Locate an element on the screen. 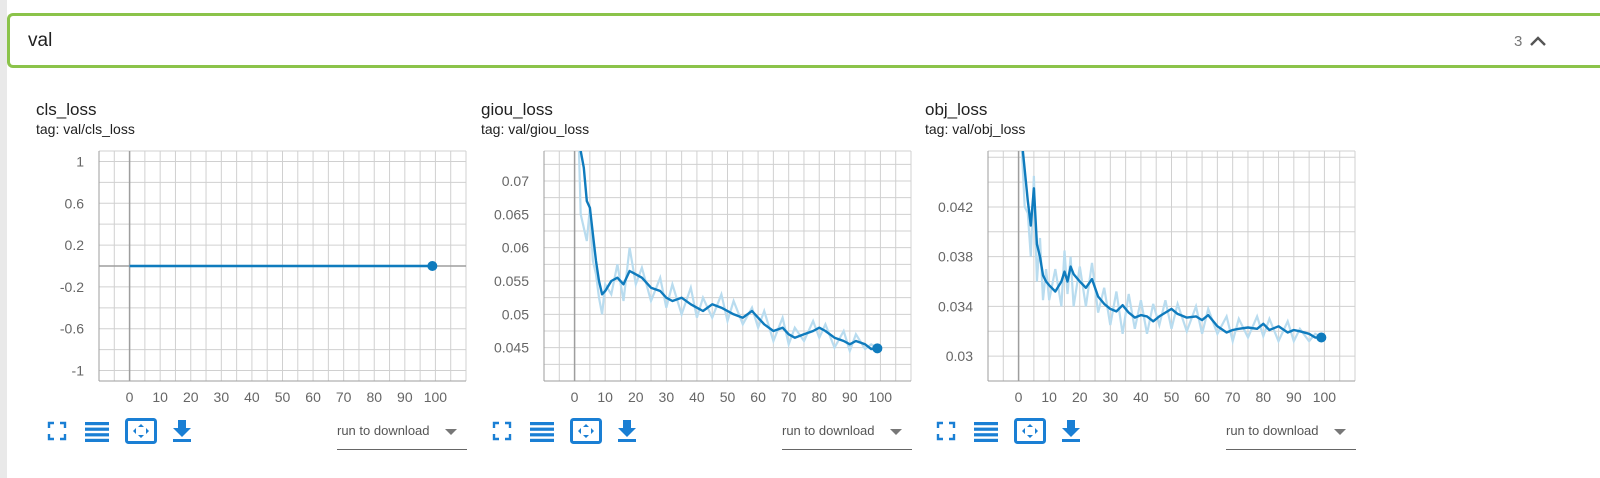 The image size is (1600, 478). y-tick-label: 1 is located at coordinates (80, 161).